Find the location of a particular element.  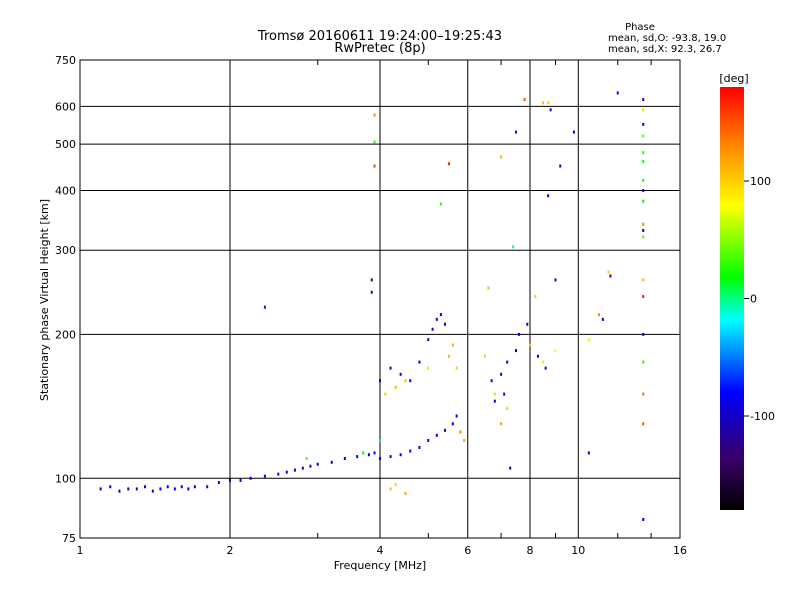

stats-line-o: mean, sd,O: -93.8, 19.0 is located at coordinates (667, 38).